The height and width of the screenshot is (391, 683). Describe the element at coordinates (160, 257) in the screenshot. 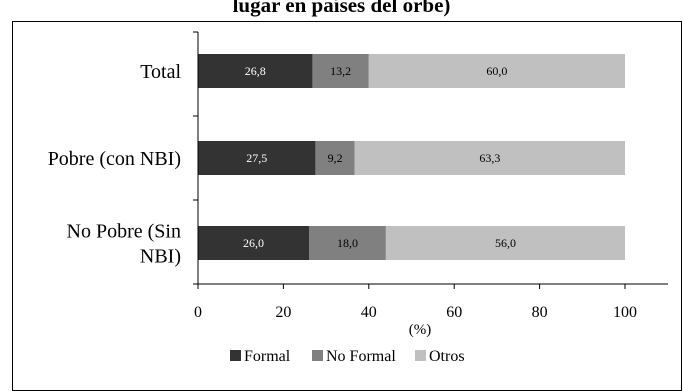

I see `category-label: NBI)` at that location.